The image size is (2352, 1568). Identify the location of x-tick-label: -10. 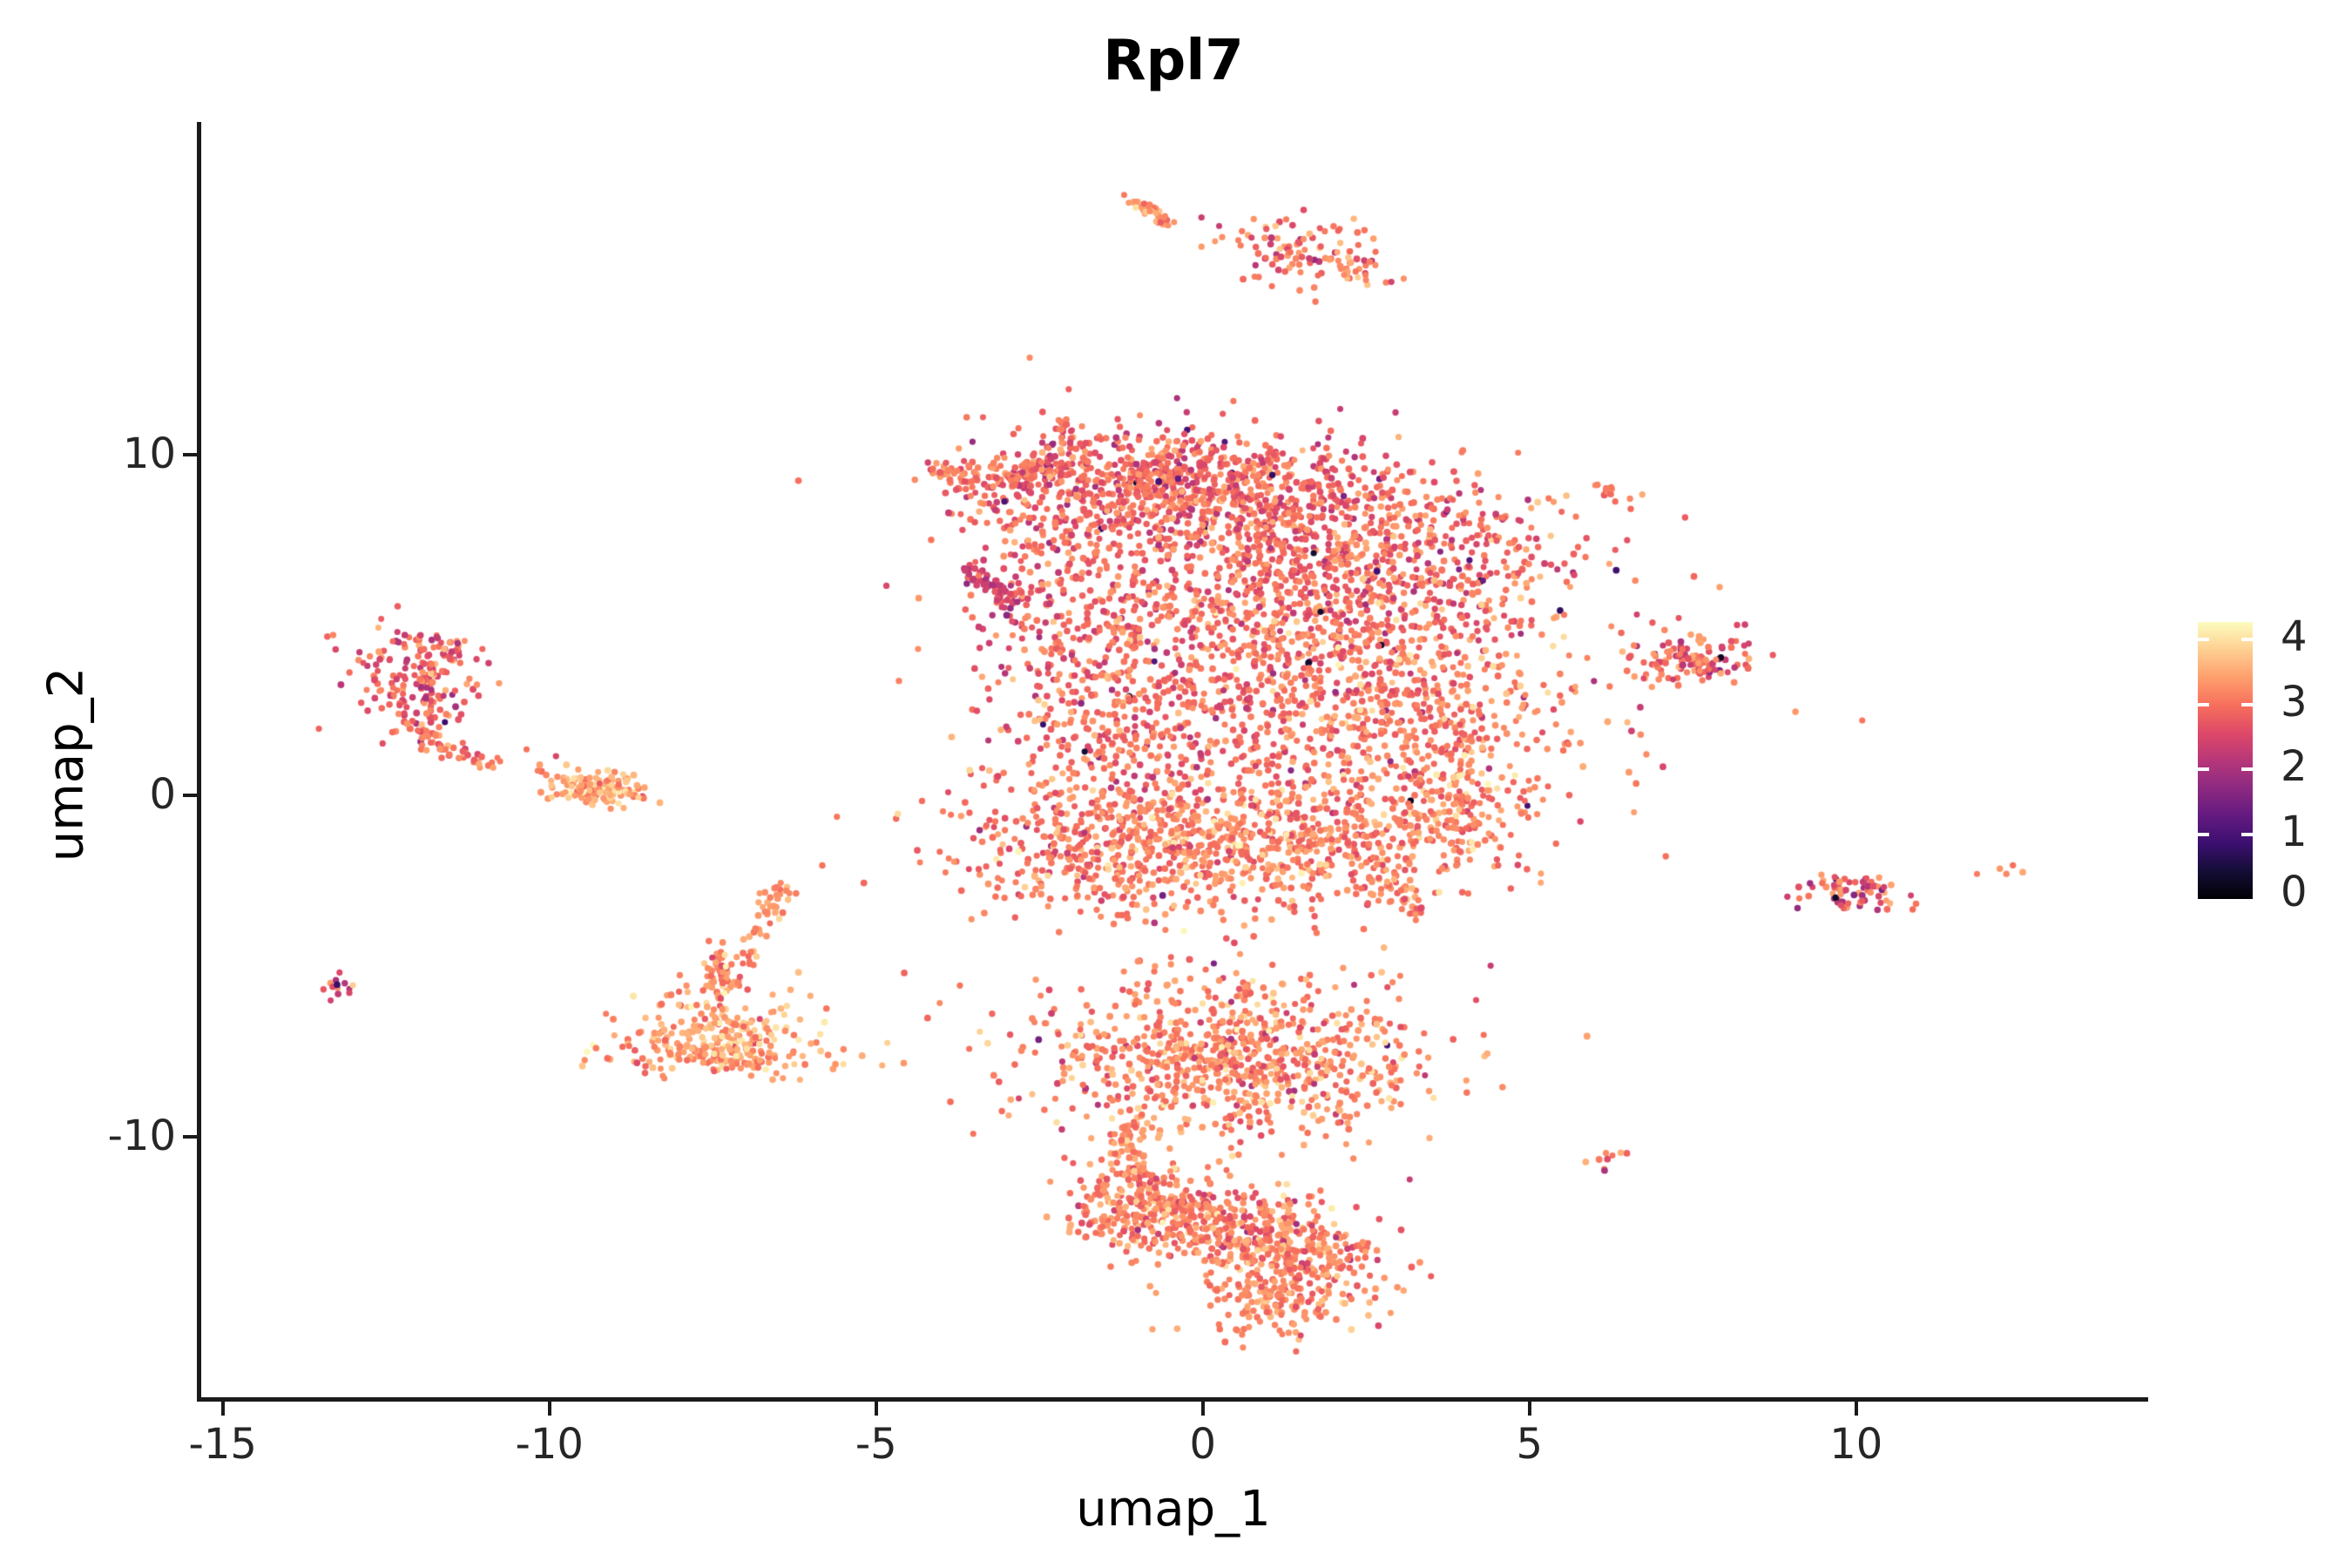
(549, 1444).